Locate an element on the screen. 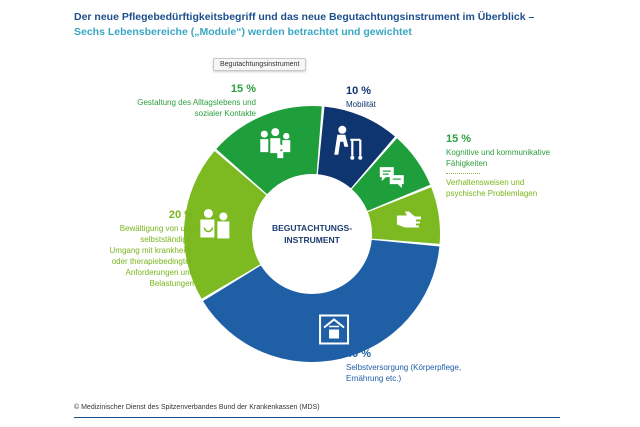 The height and width of the screenshot is (427, 640). pct-mobilitaet: 10 % is located at coordinates (359, 91).